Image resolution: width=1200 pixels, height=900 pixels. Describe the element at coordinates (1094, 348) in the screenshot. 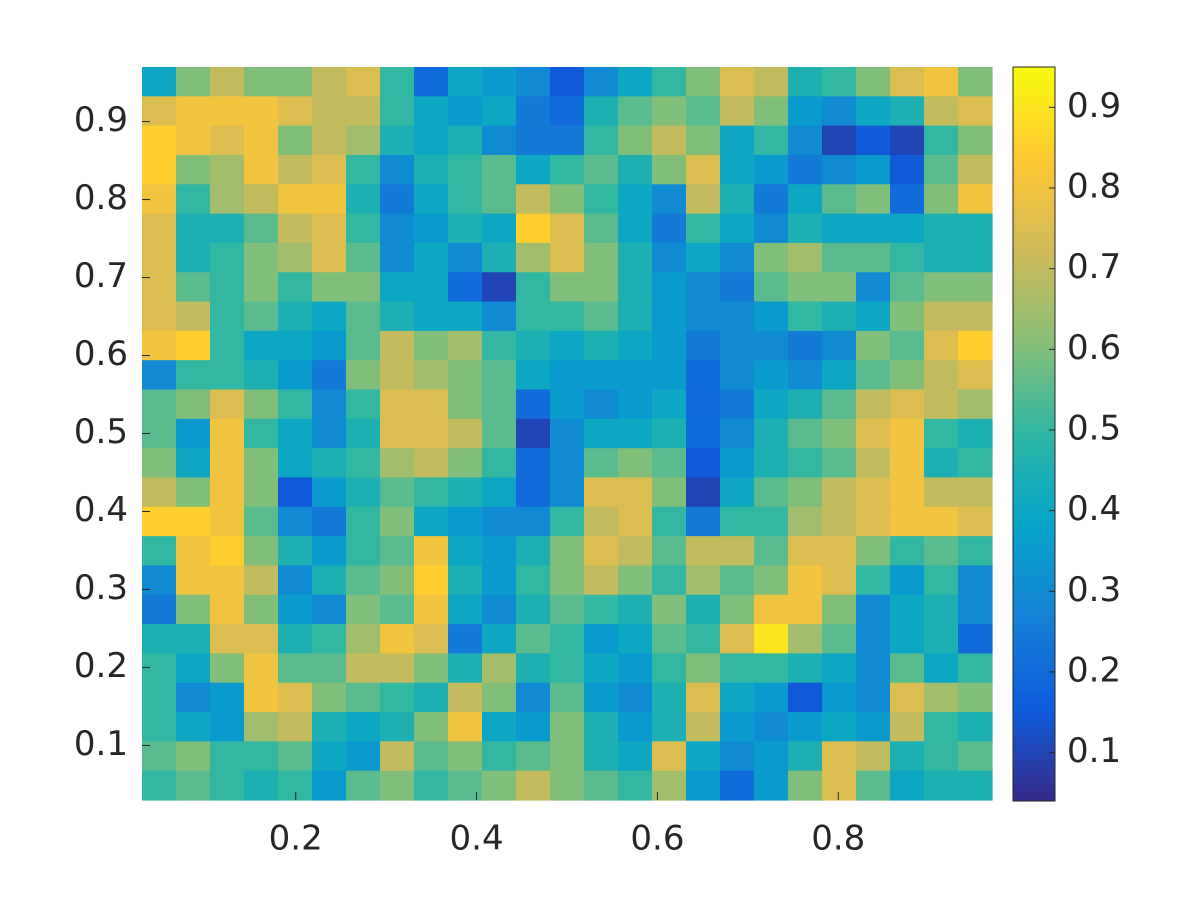

I see `colorbar-tick-label: 0.6` at that location.